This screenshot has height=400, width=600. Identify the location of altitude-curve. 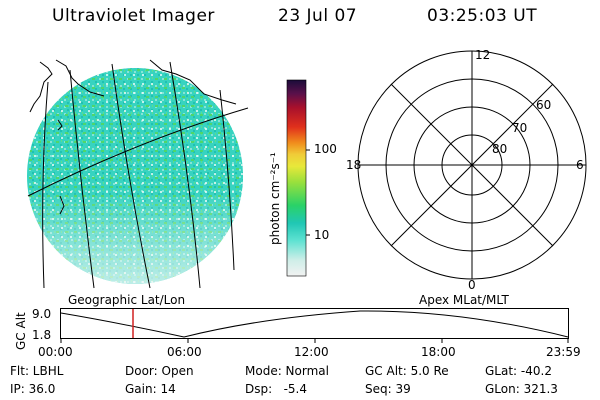
(314, 324).